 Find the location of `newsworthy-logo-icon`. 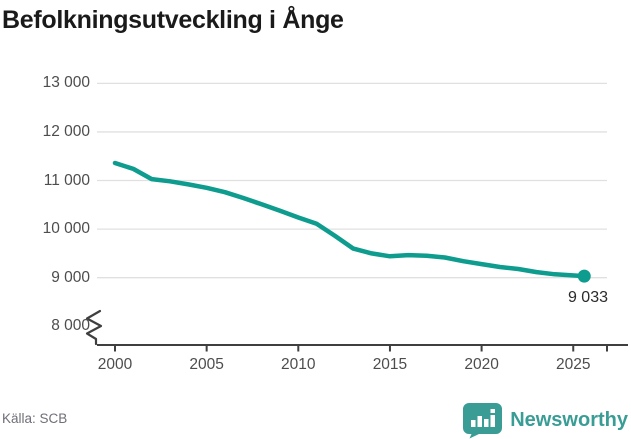

newsworthy-logo-icon is located at coordinates (483, 421).